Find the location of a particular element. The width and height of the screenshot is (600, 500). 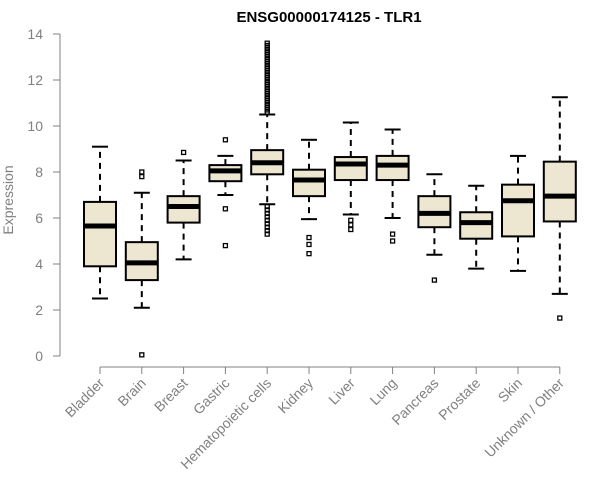

box-prostate is located at coordinates (476, 227).